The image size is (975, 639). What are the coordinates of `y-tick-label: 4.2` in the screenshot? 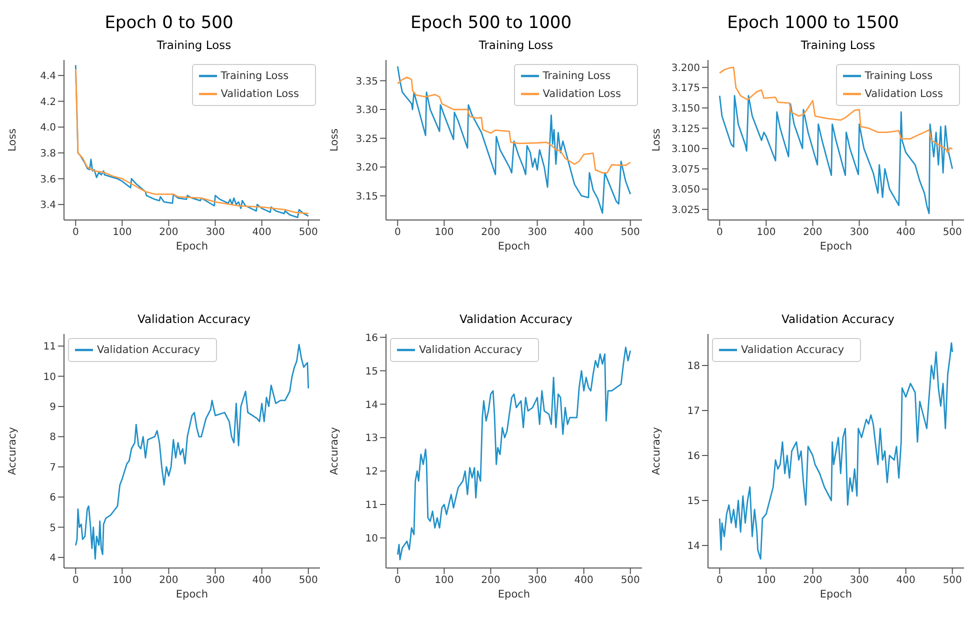 It's located at (48, 102).